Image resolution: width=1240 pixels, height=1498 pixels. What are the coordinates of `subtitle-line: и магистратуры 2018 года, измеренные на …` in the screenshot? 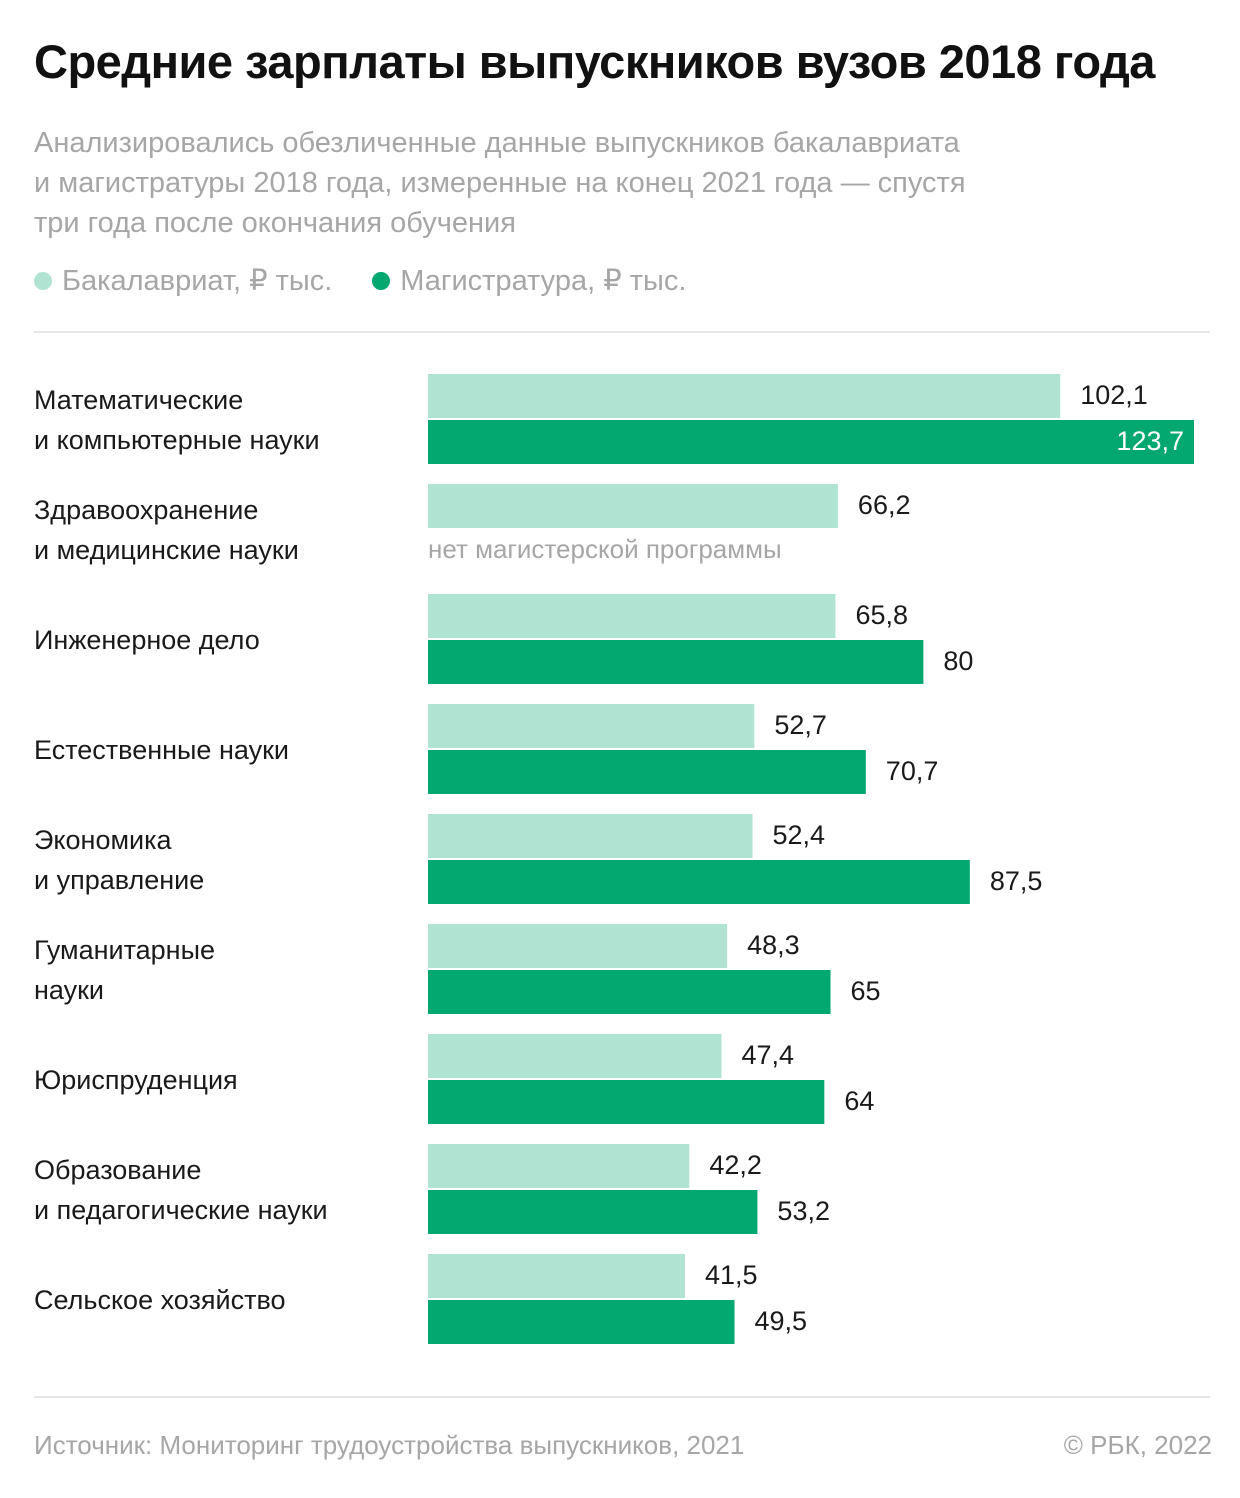 It's located at (500, 183).